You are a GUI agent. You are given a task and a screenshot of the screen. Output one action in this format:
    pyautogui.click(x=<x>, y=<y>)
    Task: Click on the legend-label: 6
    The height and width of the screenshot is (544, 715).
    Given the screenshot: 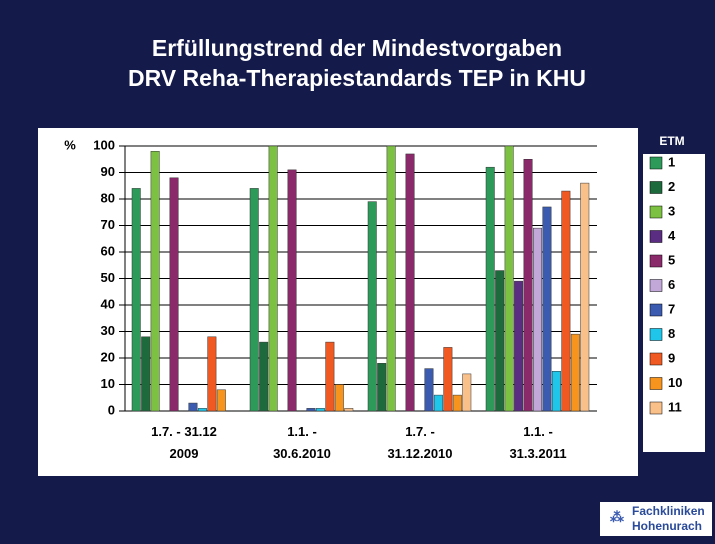 What is the action you would take?
    pyautogui.click(x=671, y=284)
    